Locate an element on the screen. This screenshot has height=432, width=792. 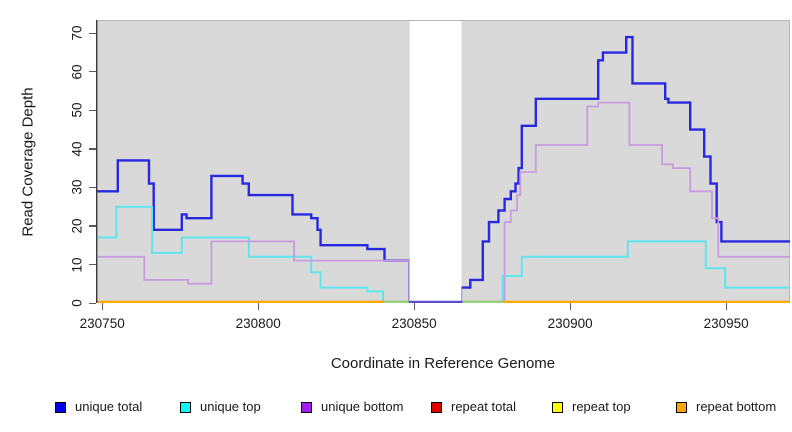
y-tick-label: 10 is located at coordinates (77, 264).